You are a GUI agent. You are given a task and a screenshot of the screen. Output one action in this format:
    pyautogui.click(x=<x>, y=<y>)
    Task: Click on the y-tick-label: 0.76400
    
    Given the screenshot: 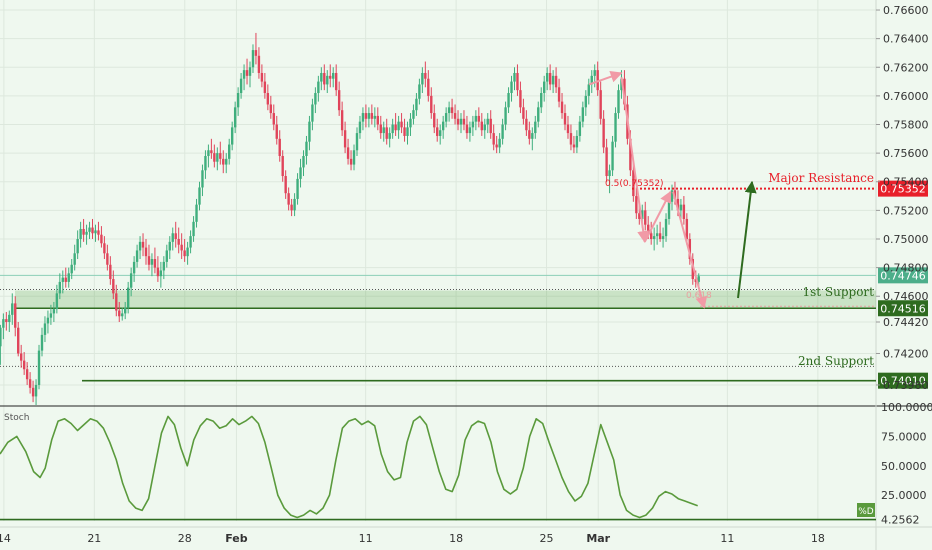 What is the action you would take?
    pyautogui.click(x=906, y=39)
    